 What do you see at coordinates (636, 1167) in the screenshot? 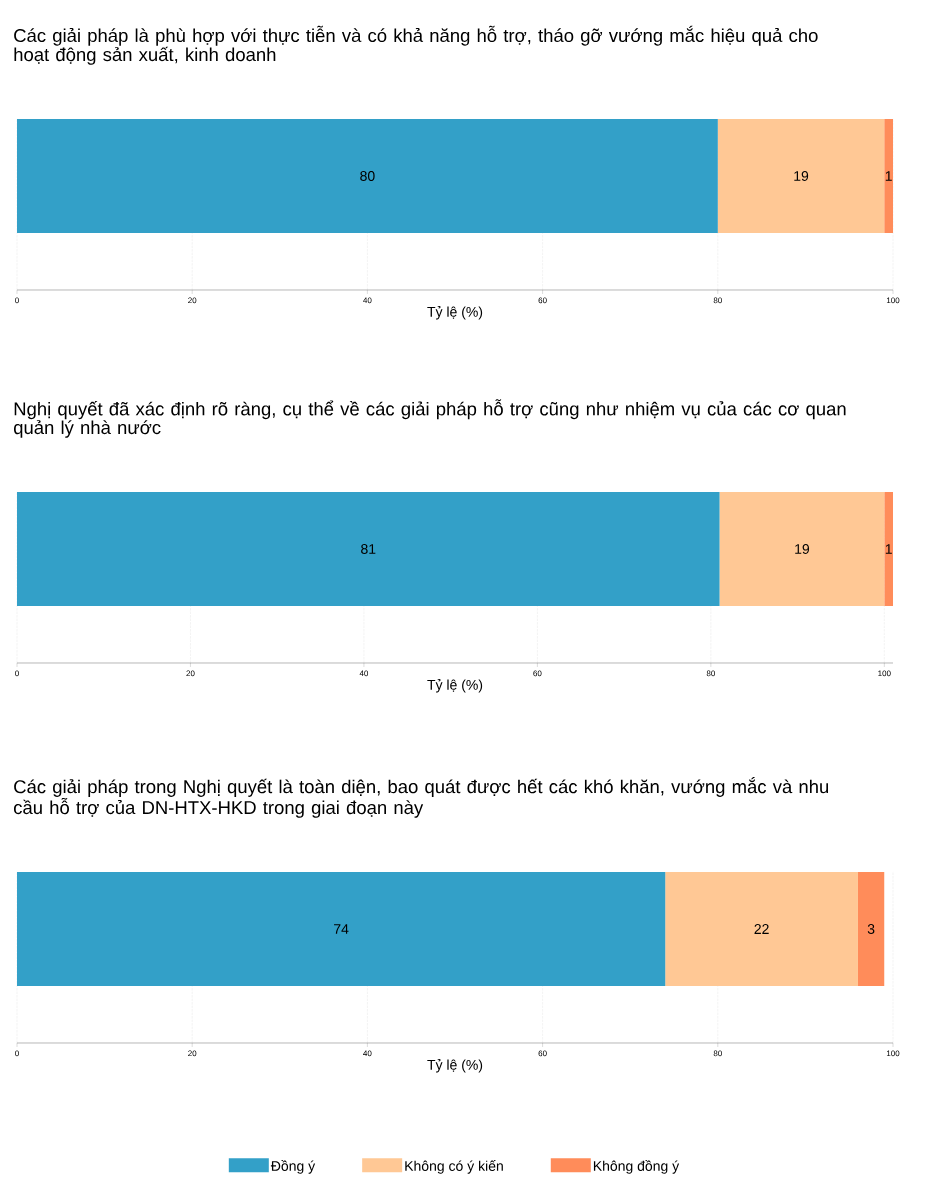
I see `legend-label: Không đồng ý` at bounding box center [636, 1167].